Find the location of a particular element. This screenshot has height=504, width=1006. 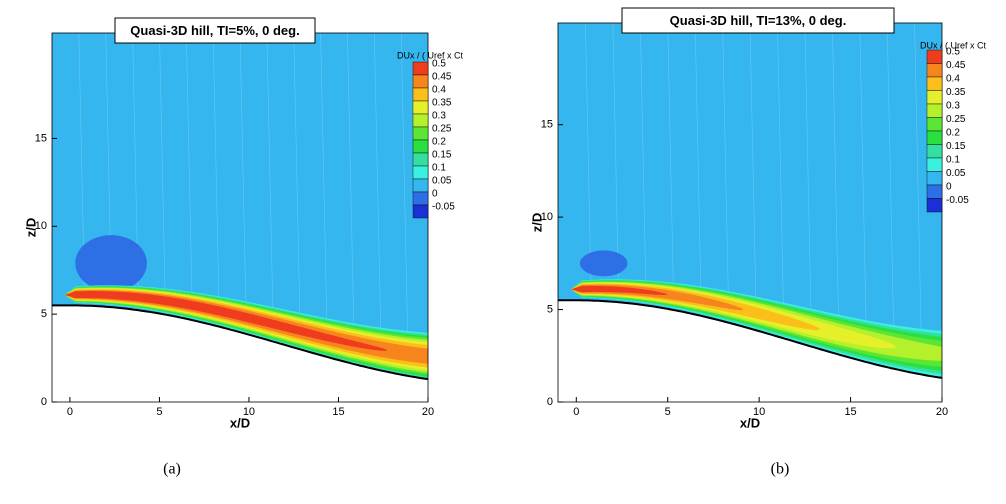

caption: (b) is located at coordinates (780, 469).